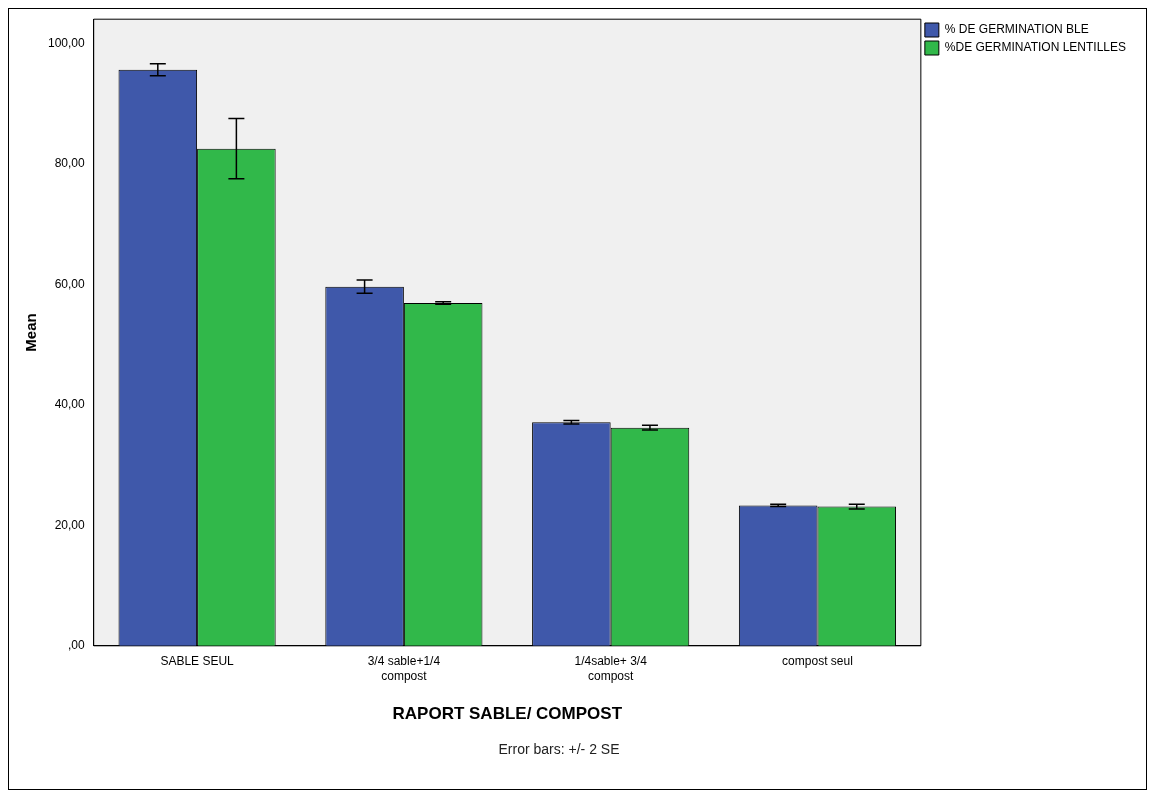 Image resolution: width=1155 pixels, height=798 pixels. Describe the element at coordinates (1016, 29) in the screenshot. I see `legend-label: % DE GERMINATION BLE` at that location.